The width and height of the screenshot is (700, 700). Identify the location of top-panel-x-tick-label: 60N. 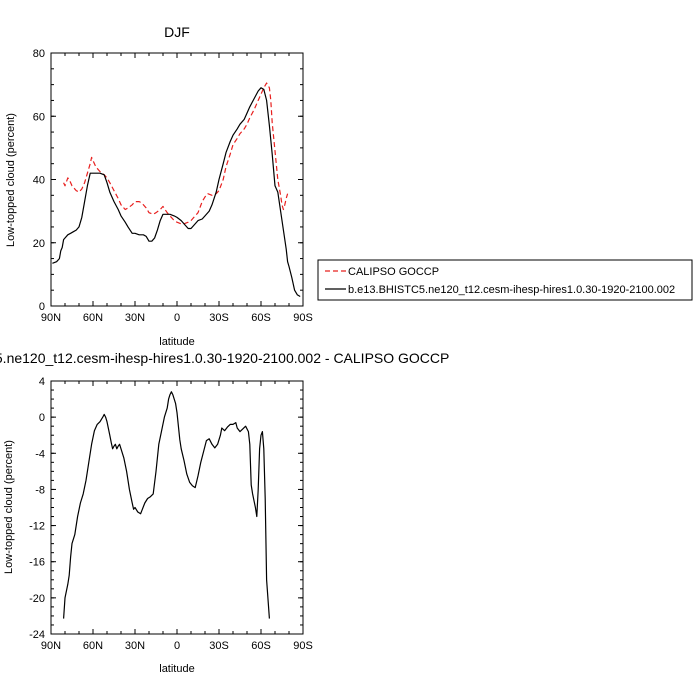
(93, 318).